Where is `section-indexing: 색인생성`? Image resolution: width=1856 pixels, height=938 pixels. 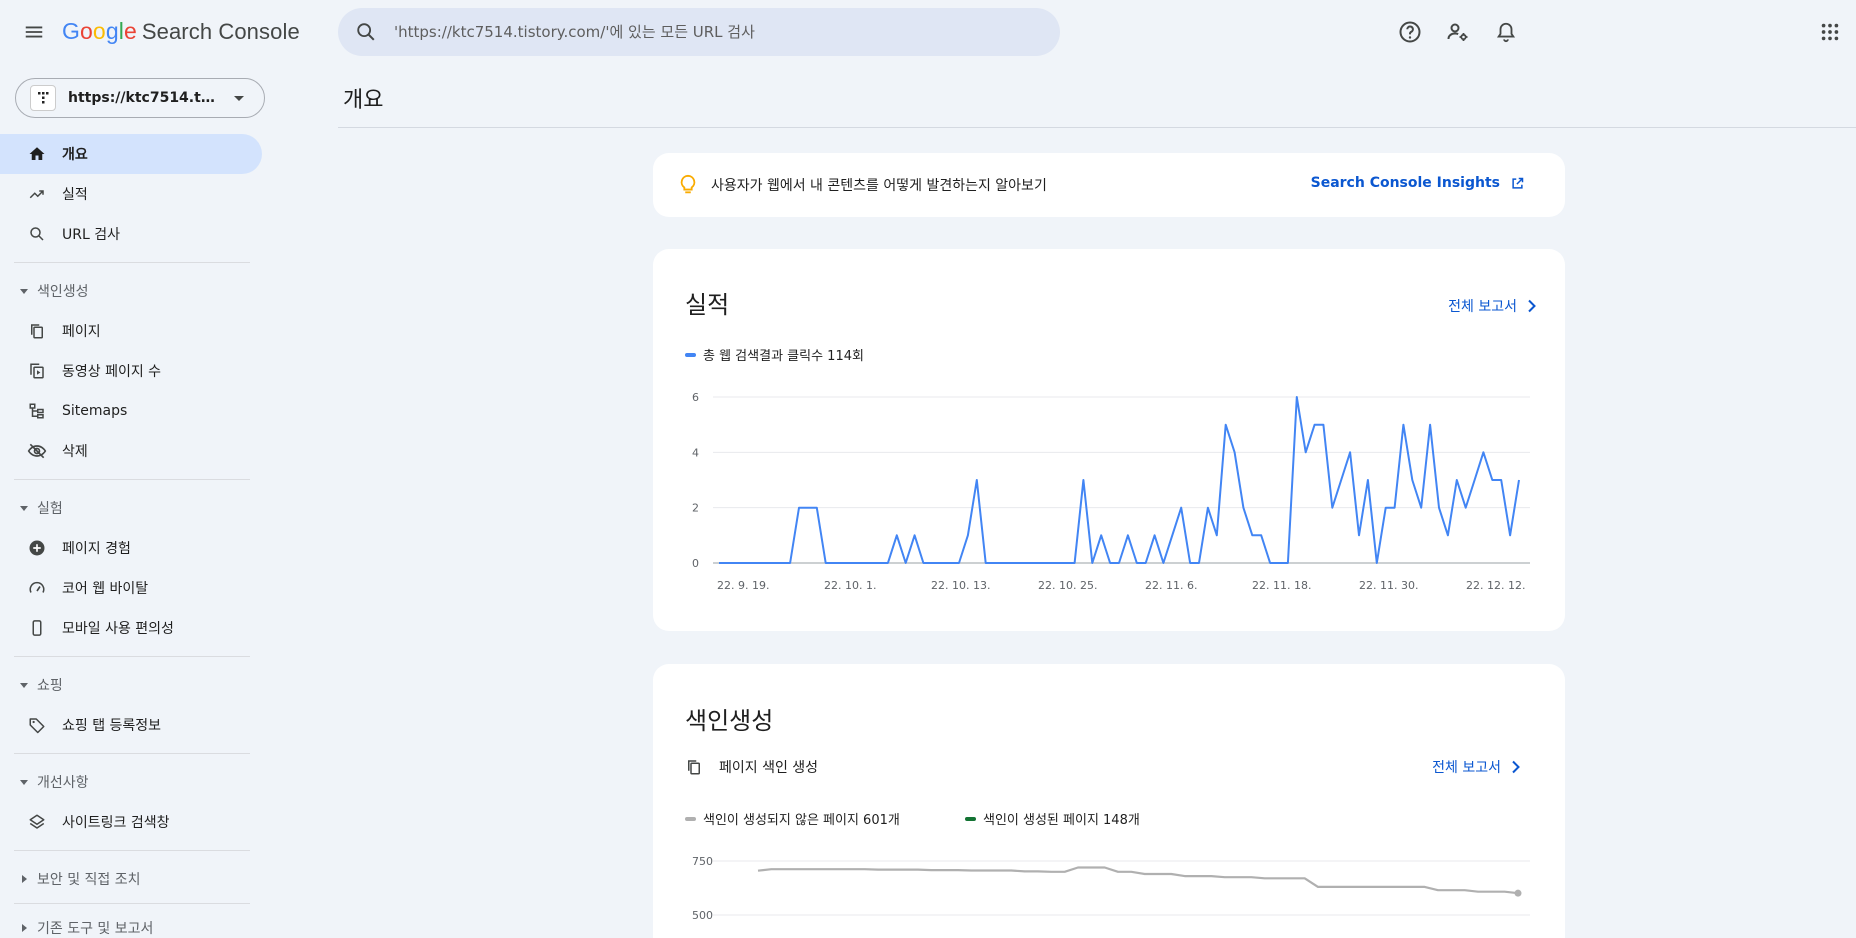
section-indexing: 색인생성 is located at coordinates (131, 291).